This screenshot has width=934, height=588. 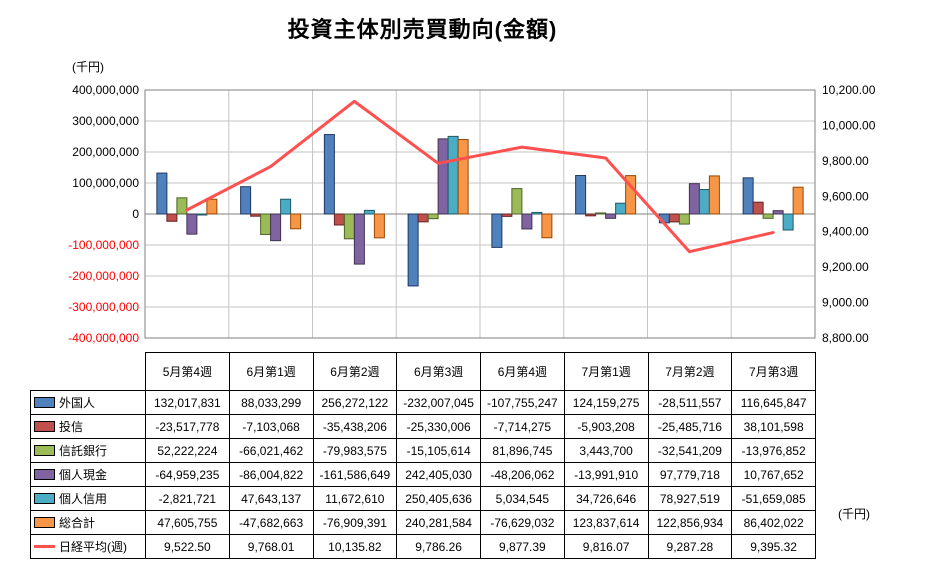 I want to click on series-name-label: 個人信用, so click(x=83, y=499).